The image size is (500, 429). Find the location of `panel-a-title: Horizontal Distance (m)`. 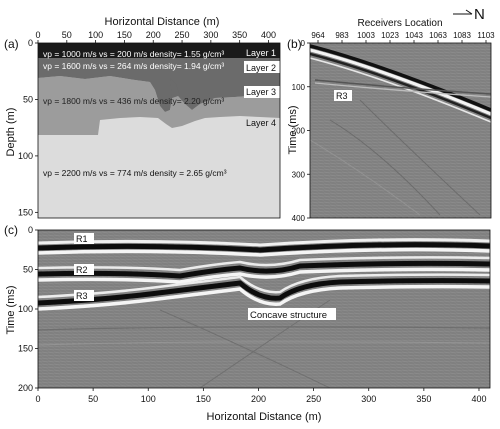

panel-a-title: Horizontal Distance (m) is located at coordinates (162, 22).